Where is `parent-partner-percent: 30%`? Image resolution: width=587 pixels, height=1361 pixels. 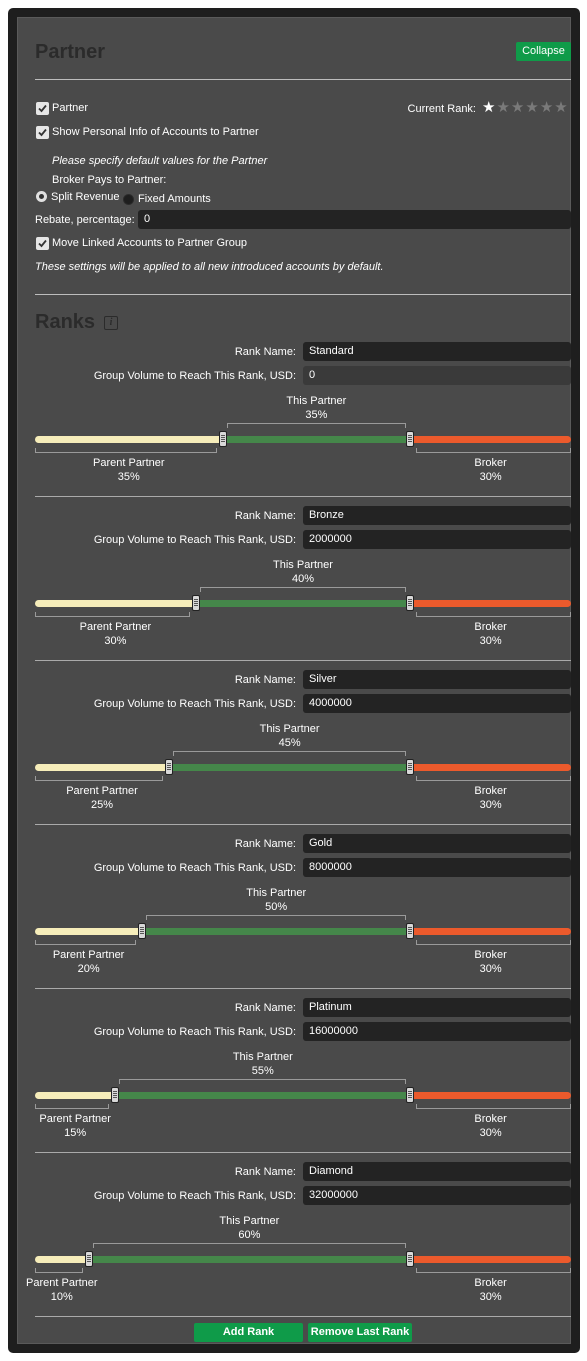 parent-partner-percent: 30% is located at coordinates (115, 641).